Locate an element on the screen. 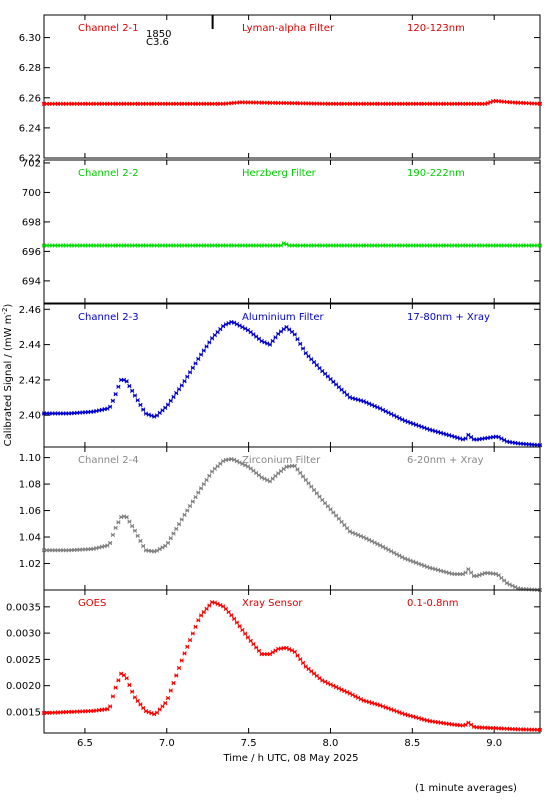 Image resolution: width=550 pixels, height=800 pixels. y-tick-label: 700 is located at coordinates (31, 193).